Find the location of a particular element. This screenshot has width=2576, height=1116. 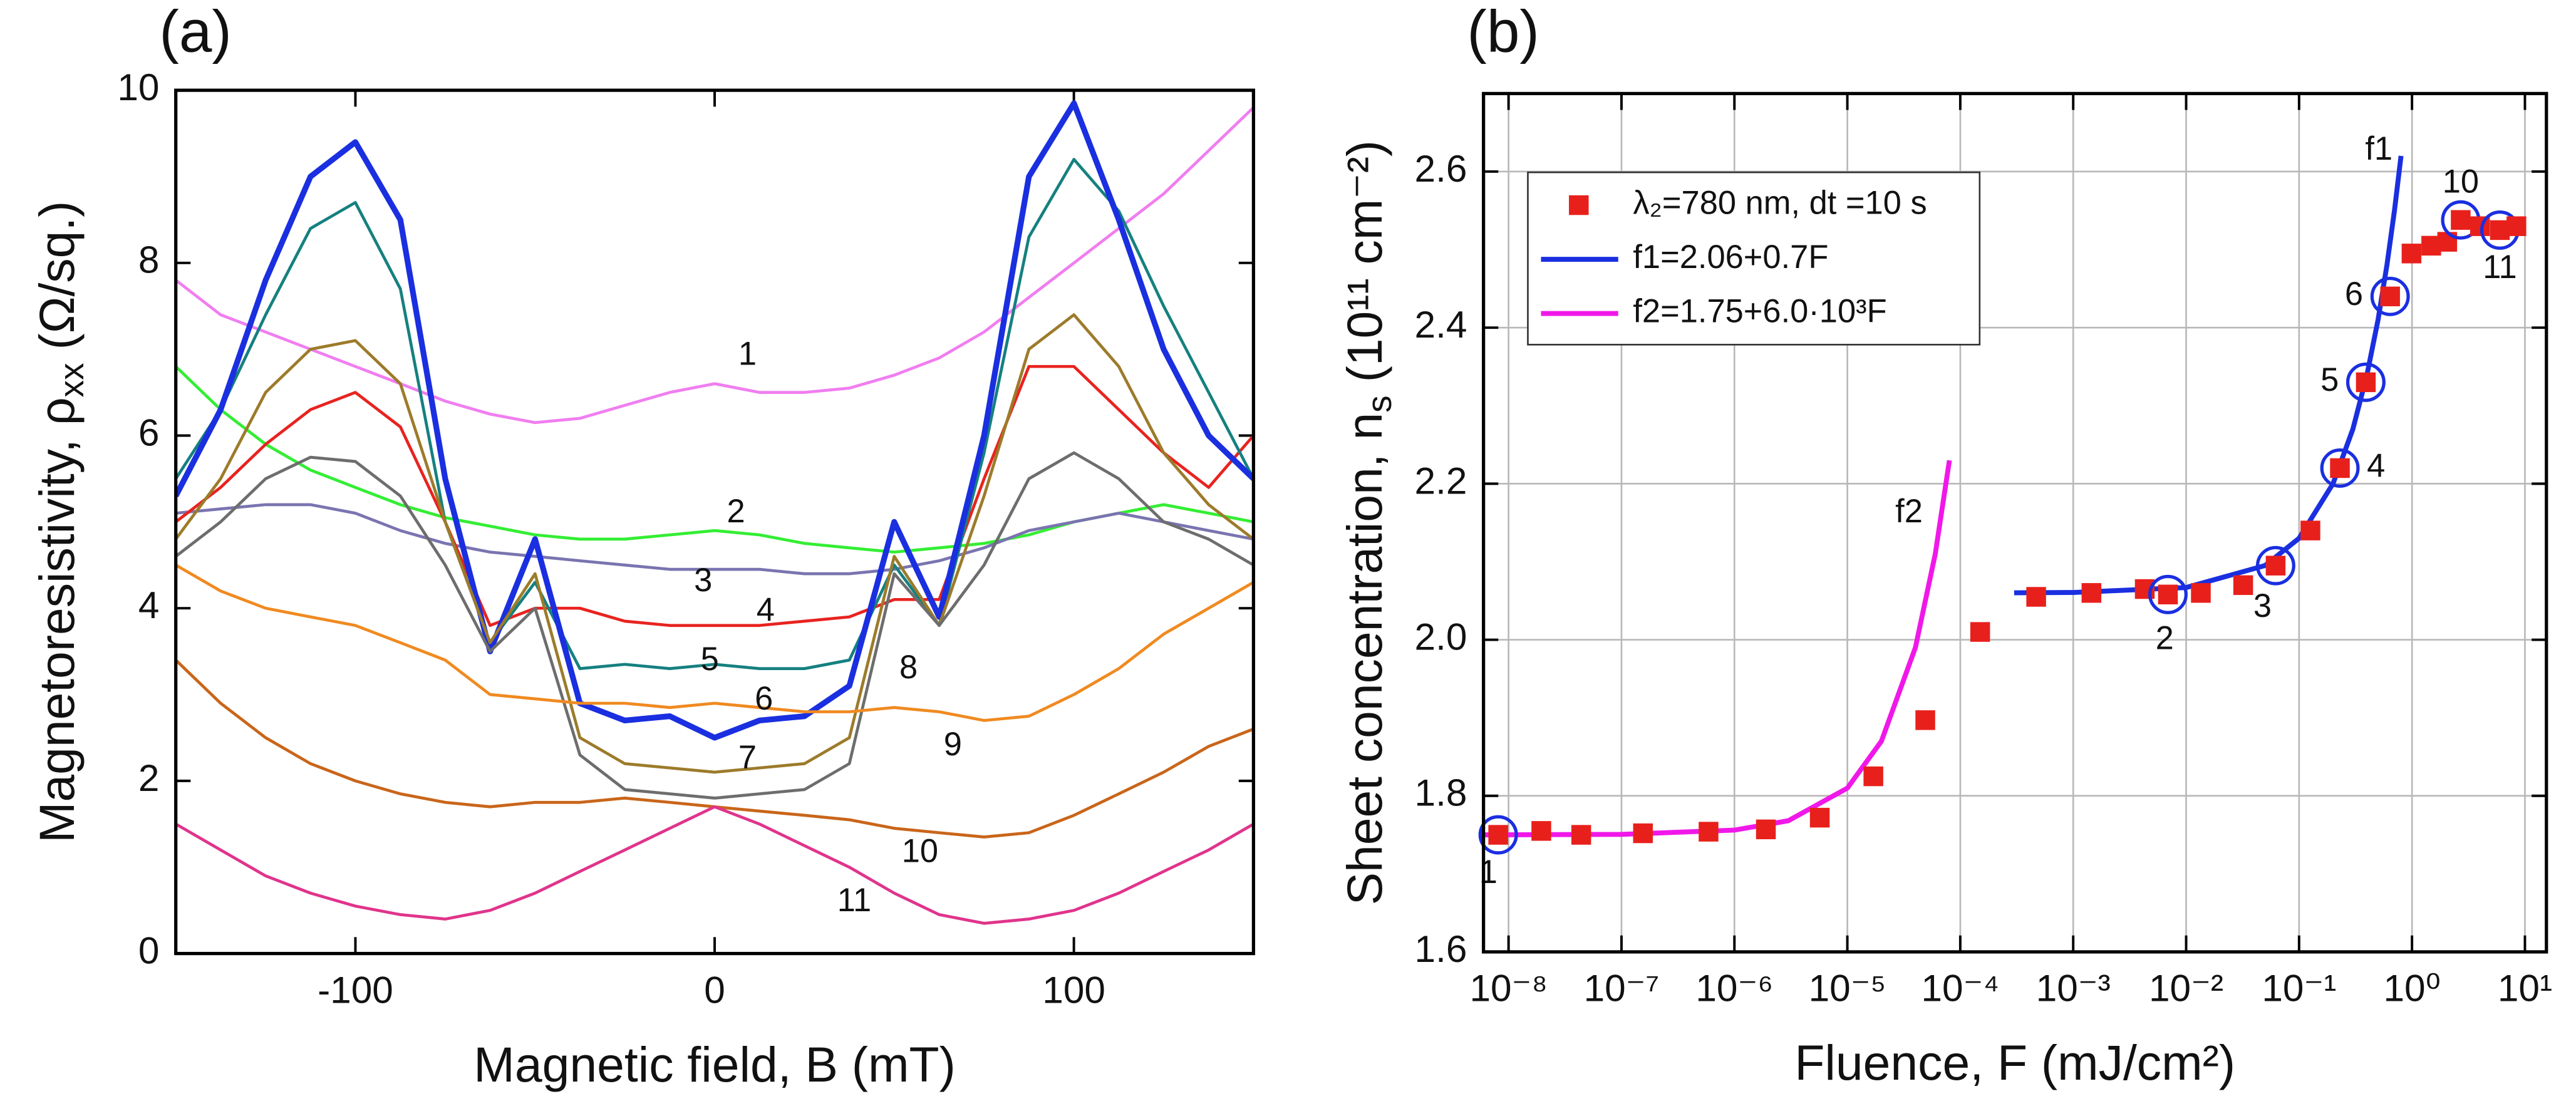

point-label: 4 is located at coordinates (2376, 466).